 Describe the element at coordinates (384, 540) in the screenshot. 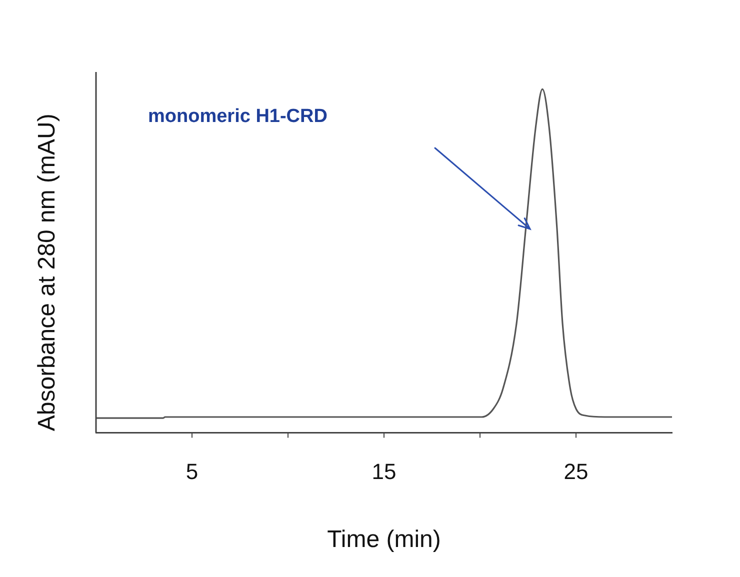

I see `x-axis-title: Time (min)` at that location.